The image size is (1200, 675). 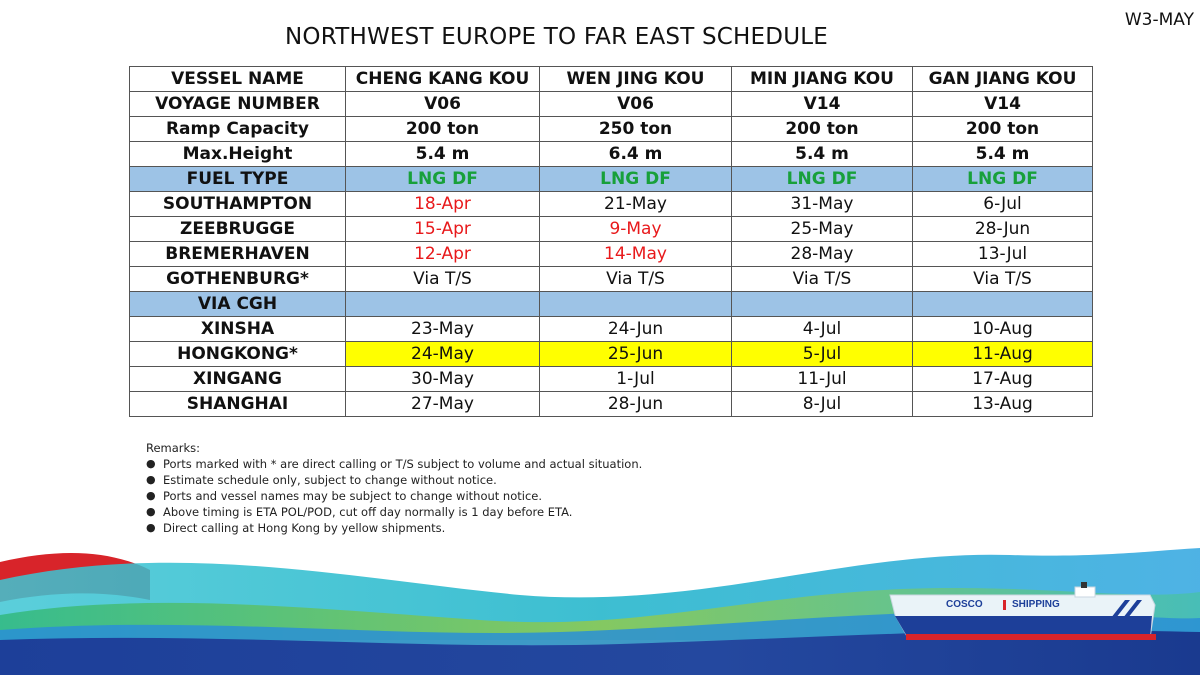 What do you see at coordinates (237, 354) in the screenshot?
I see `row-label-hongkong: HONGKONG*` at bounding box center [237, 354].